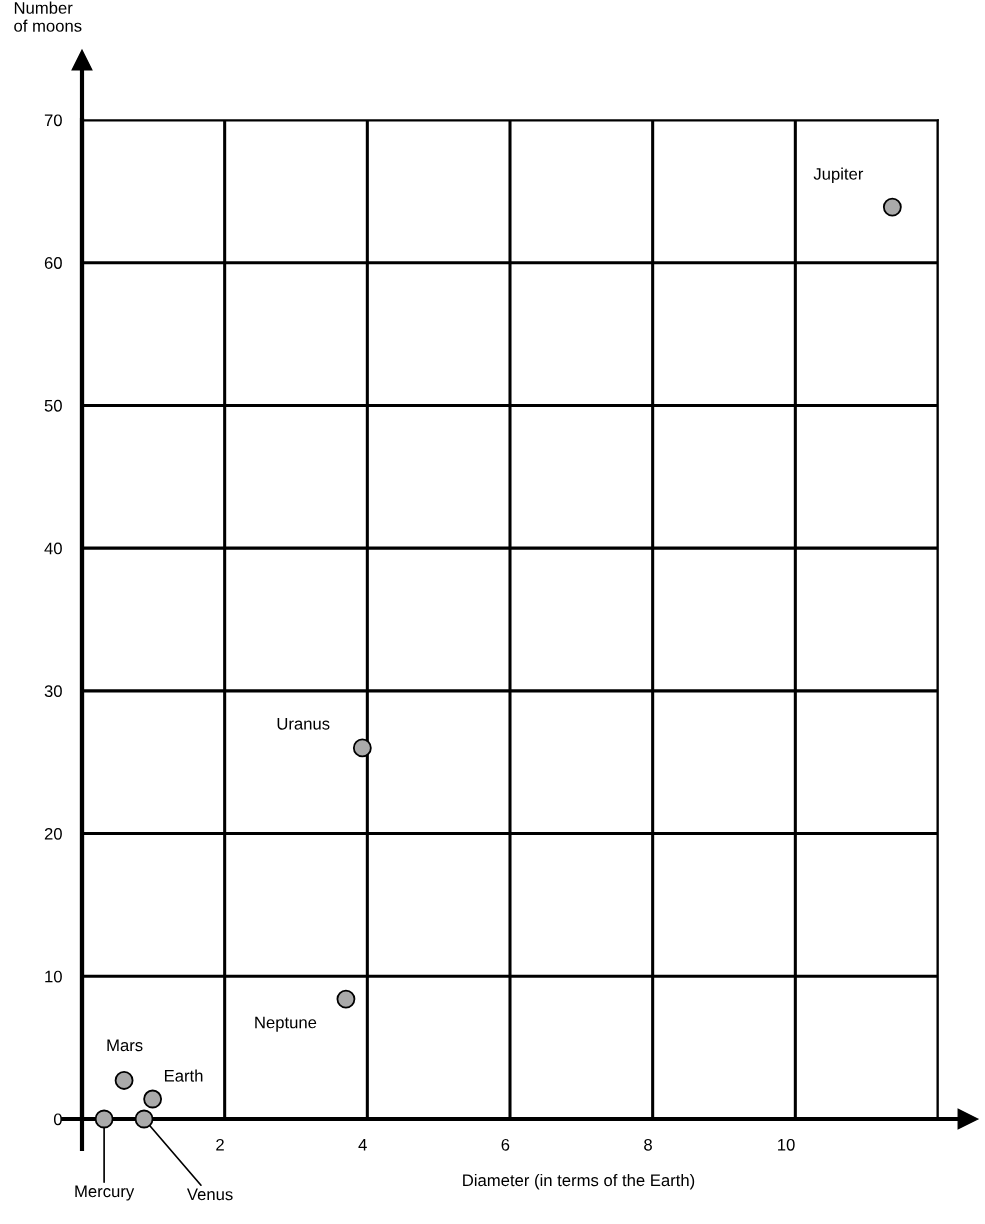  Describe the element at coordinates (183, 1075) in the screenshot. I see `annotation: Earth` at that location.